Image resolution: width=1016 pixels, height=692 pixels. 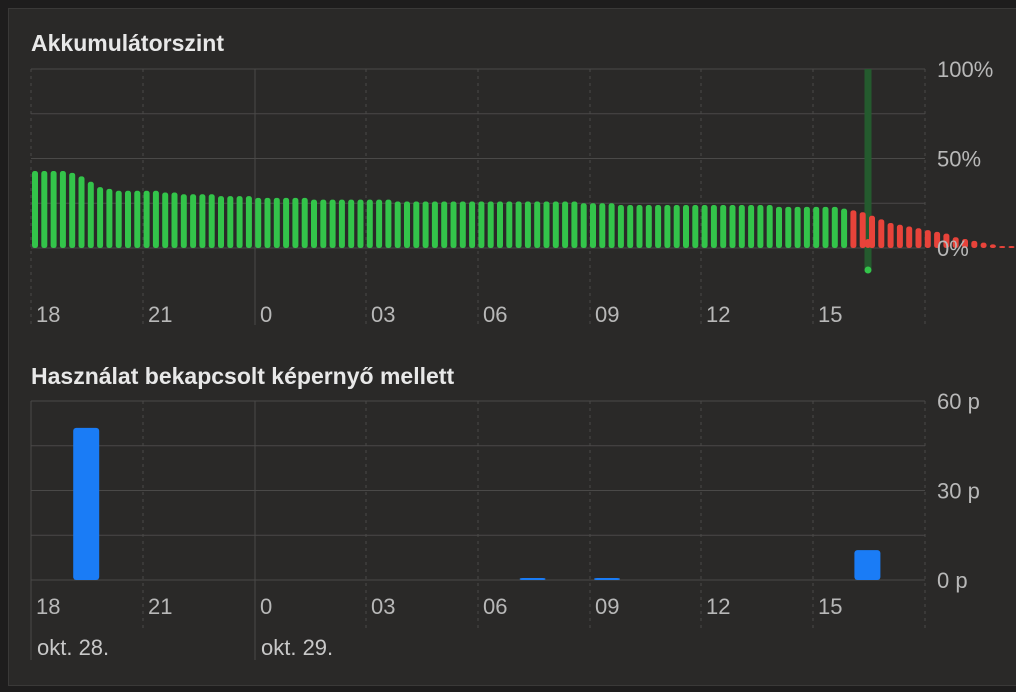 What do you see at coordinates (959, 159) in the screenshot?
I see `battery-y-tick-label: 50%` at bounding box center [959, 159].